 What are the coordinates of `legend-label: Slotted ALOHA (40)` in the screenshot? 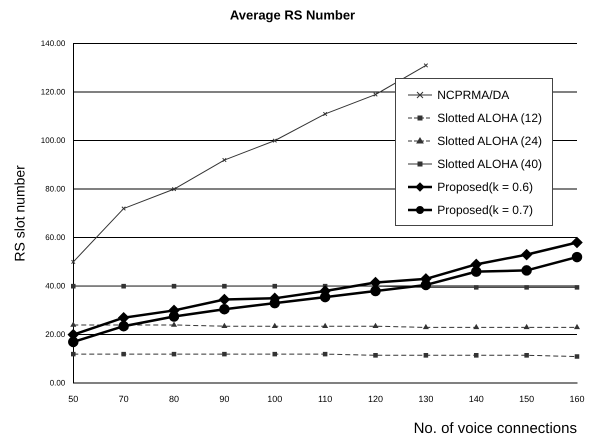 It's located at (489, 163).